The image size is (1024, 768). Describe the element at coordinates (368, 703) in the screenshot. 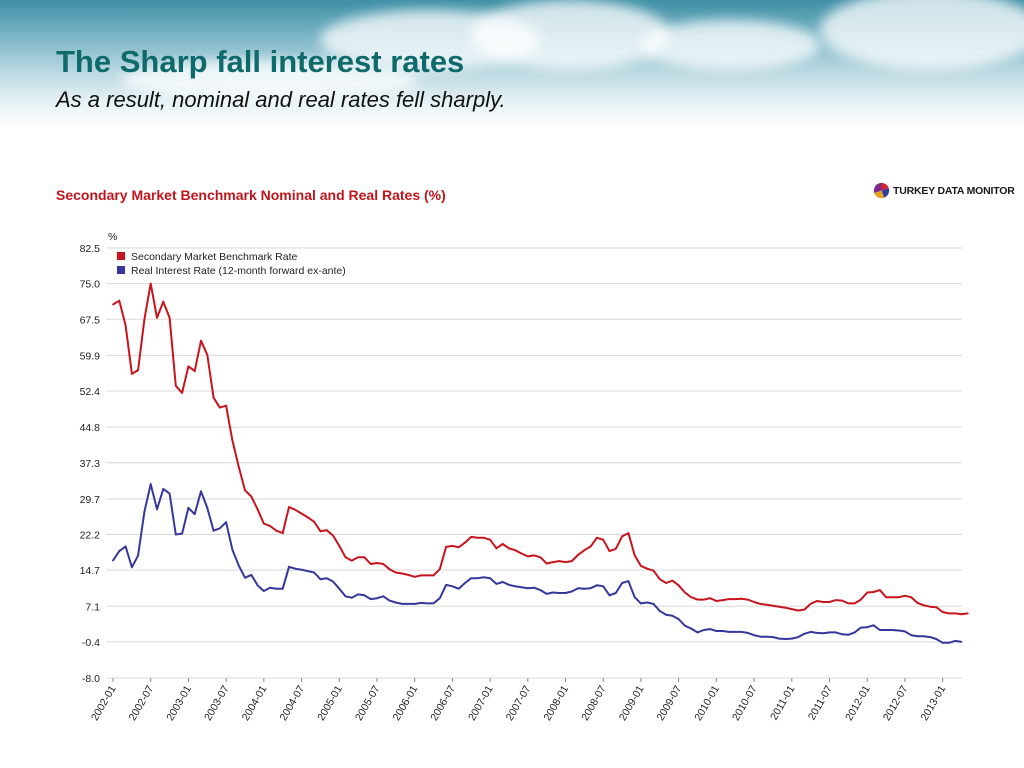

I see `x-tick-label: 2005-07` at that location.